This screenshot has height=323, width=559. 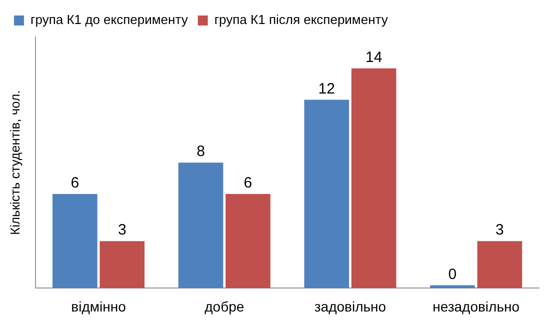 I want to click on legend-label: група К1 після експерименту, so click(x=301, y=20).